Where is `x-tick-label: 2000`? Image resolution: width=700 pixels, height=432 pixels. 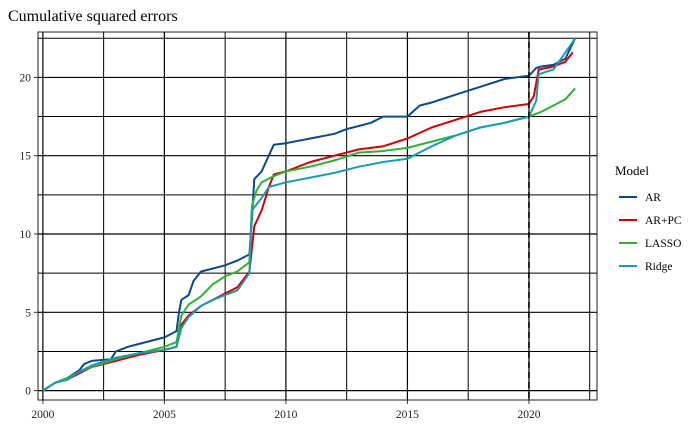
x-tick-label: 2000 is located at coordinates (42, 415).